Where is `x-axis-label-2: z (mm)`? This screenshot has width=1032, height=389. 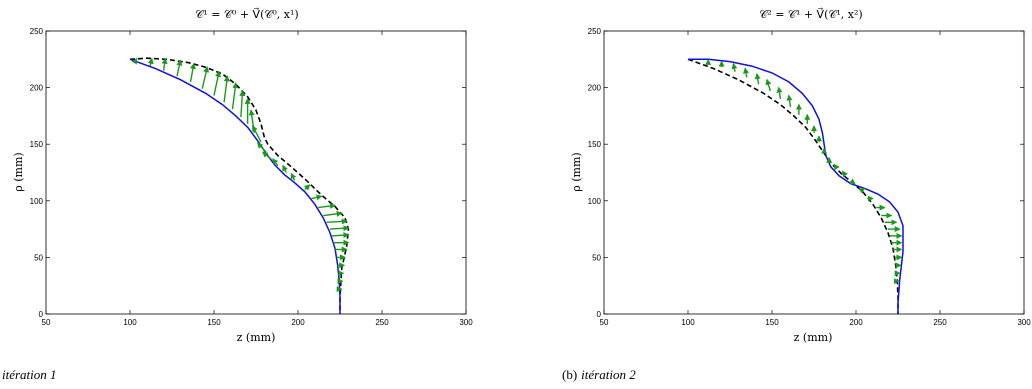 x-axis-label-2: z (mm) is located at coordinates (813, 337).